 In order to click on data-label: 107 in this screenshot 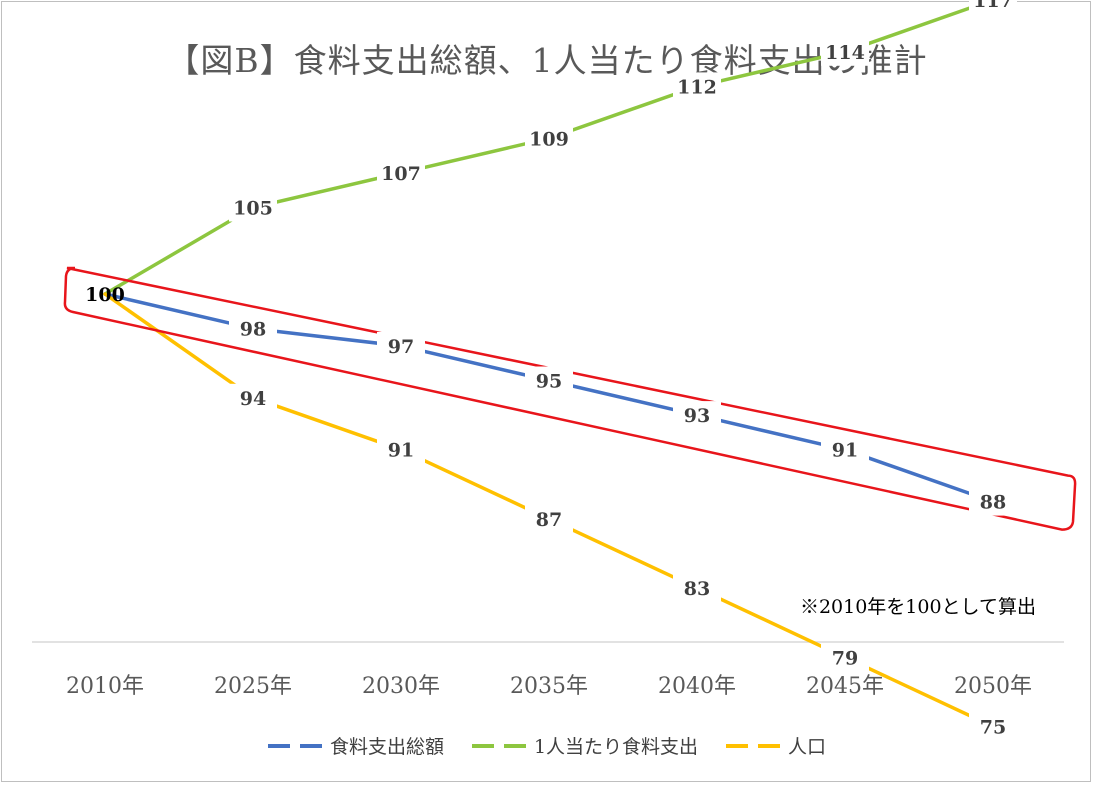, I will do `click(401, 174)`.